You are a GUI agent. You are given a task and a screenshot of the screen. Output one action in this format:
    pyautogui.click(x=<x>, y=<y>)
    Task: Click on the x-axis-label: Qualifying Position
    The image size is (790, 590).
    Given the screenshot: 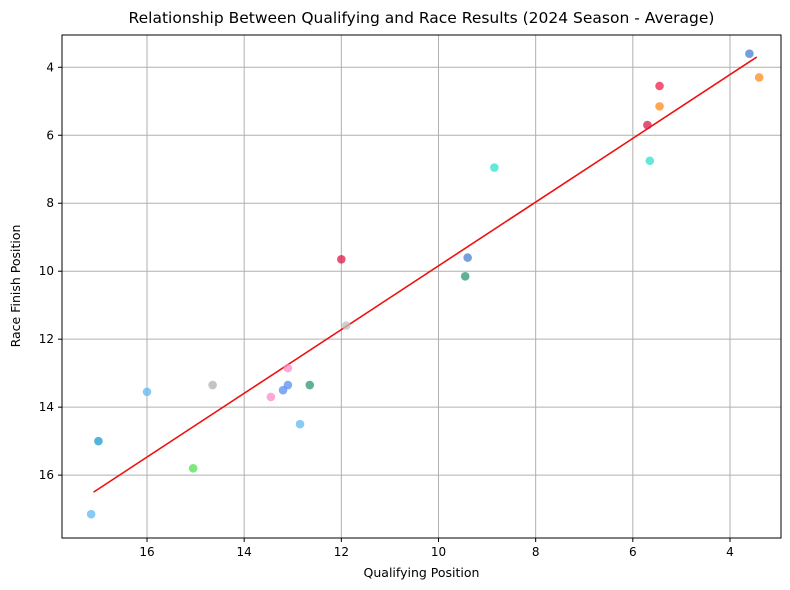 What is the action you would take?
    pyautogui.click(x=422, y=572)
    